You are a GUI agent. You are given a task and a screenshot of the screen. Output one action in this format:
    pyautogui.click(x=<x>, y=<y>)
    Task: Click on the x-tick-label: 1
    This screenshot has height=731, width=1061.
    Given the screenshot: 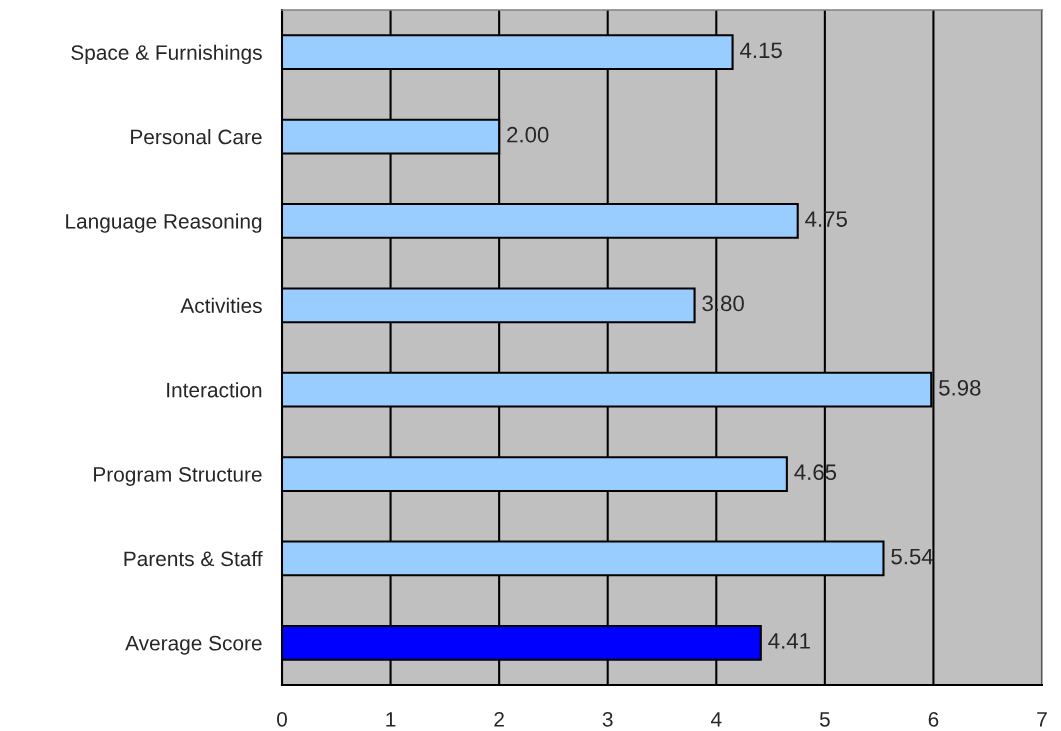 What is the action you would take?
    pyautogui.click(x=391, y=719)
    